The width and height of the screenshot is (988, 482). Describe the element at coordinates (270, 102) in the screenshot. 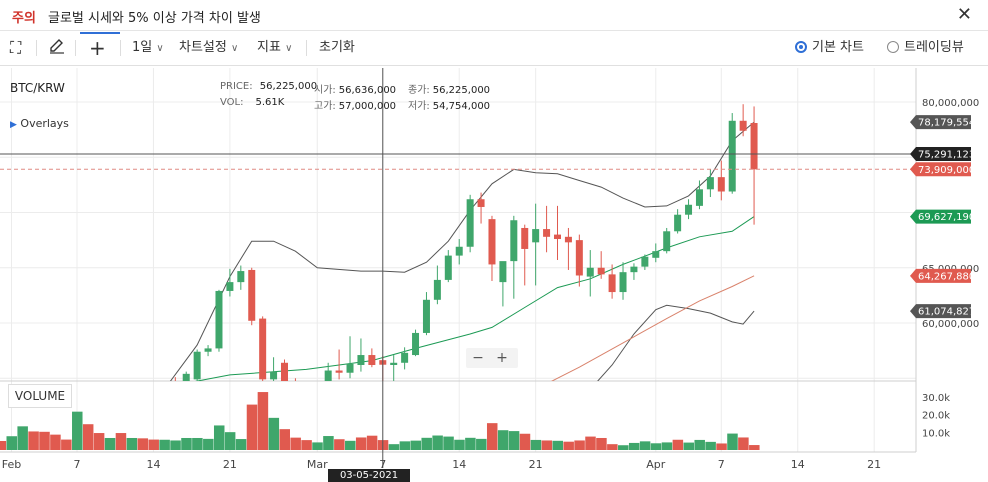

I see `vol-value: 5.61K` at that location.